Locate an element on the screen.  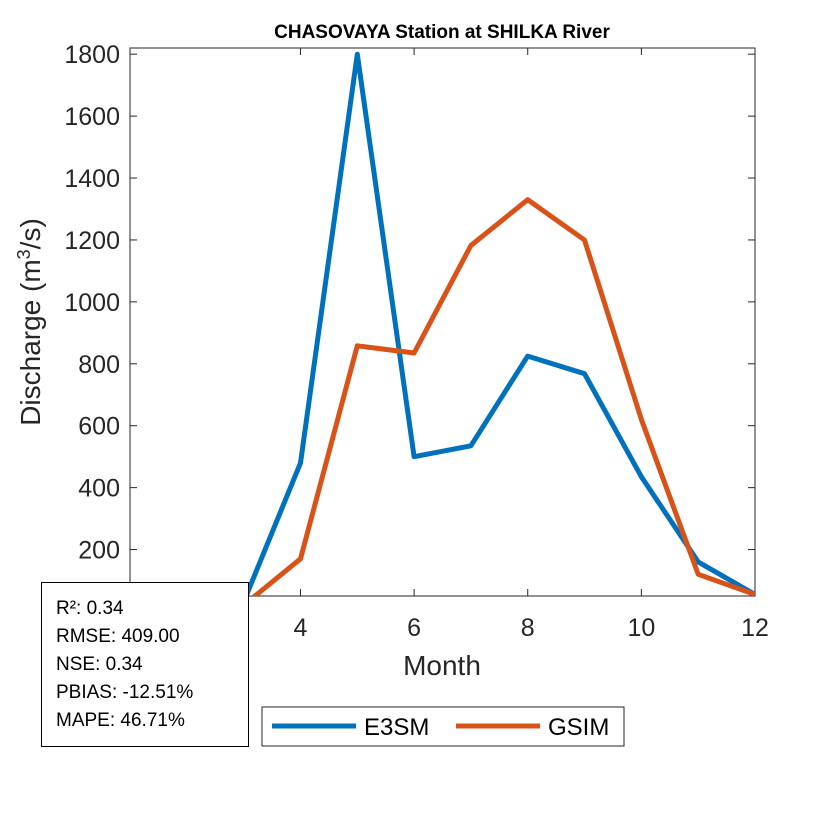
legend-box is located at coordinates (443, 726).